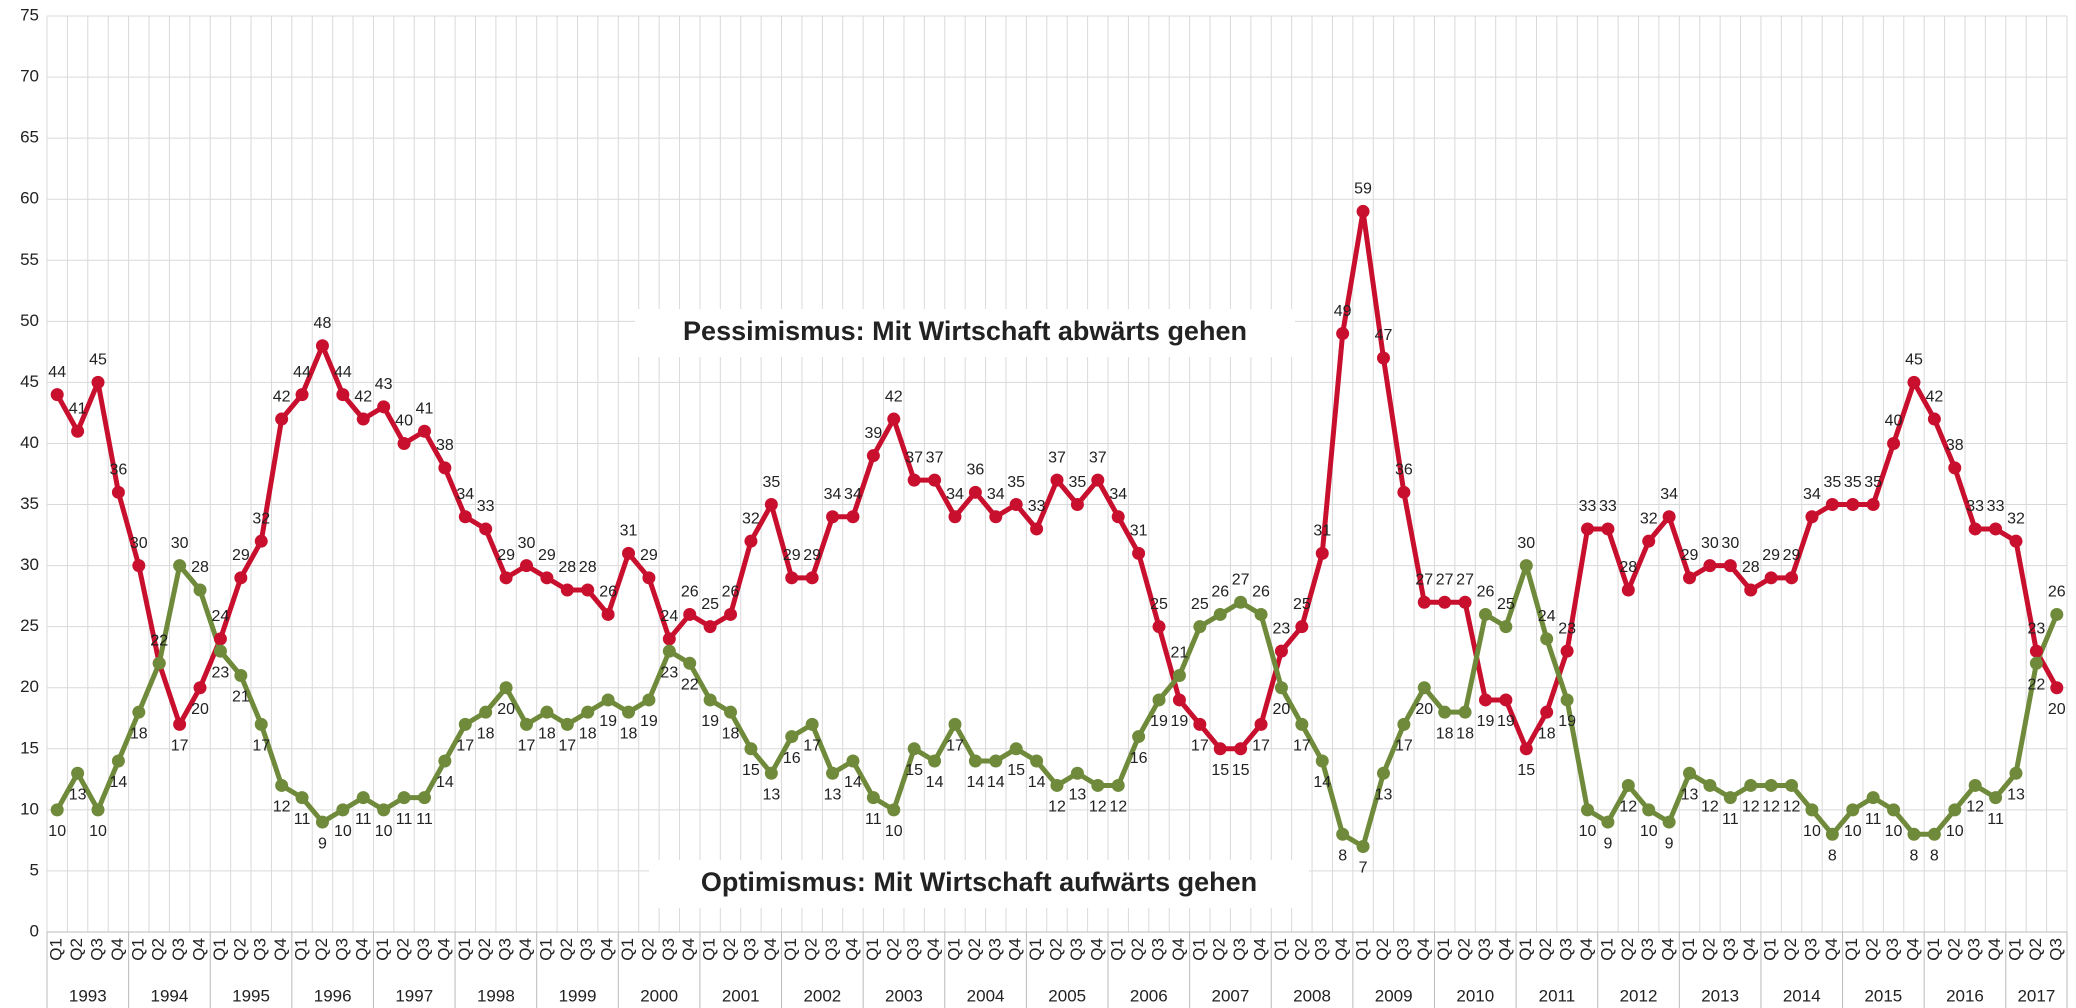 The width and height of the screenshot is (2076, 1008). I want to click on data-label: 18, so click(1465, 733).